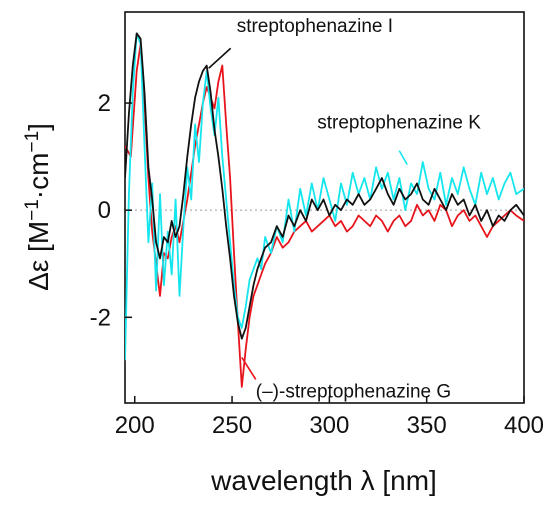 The image size is (555, 506). Describe the element at coordinates (32, 210) in the screenshot. I see `y-axis-title-sup1: −1` at that location.